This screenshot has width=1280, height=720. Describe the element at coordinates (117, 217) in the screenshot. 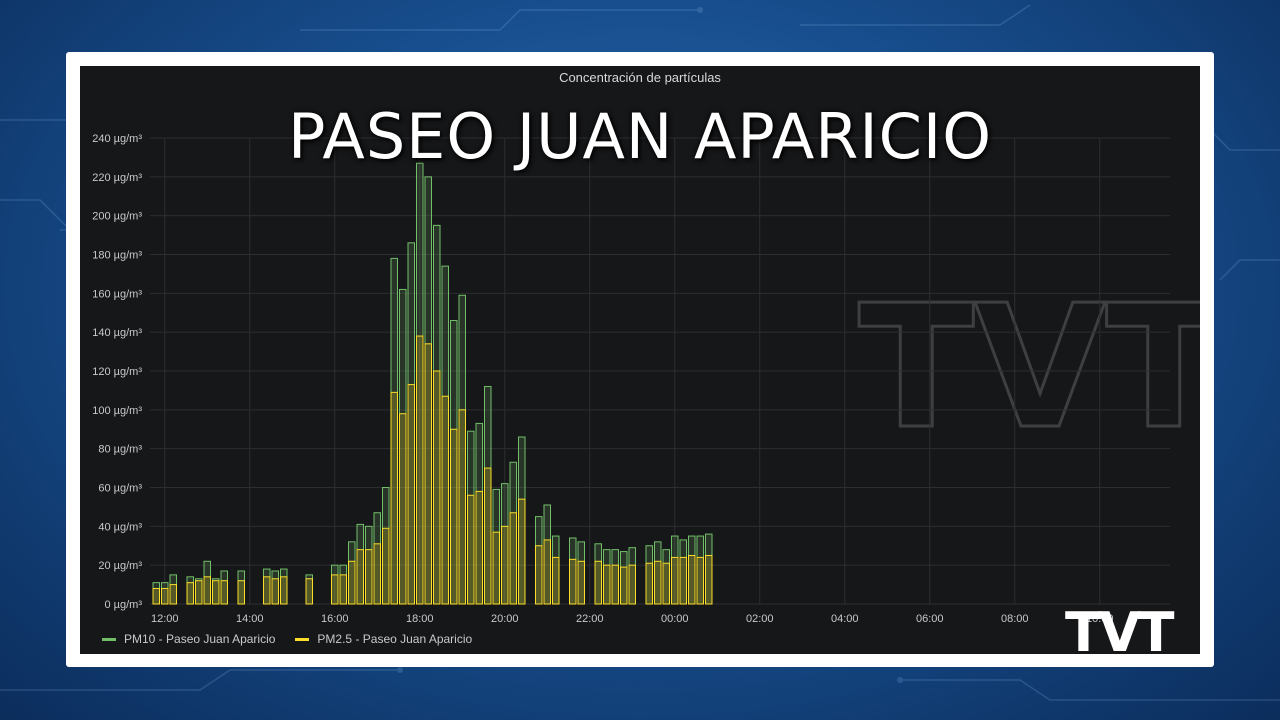

I see `y-tick-label: 200 µg/m³` at that location.